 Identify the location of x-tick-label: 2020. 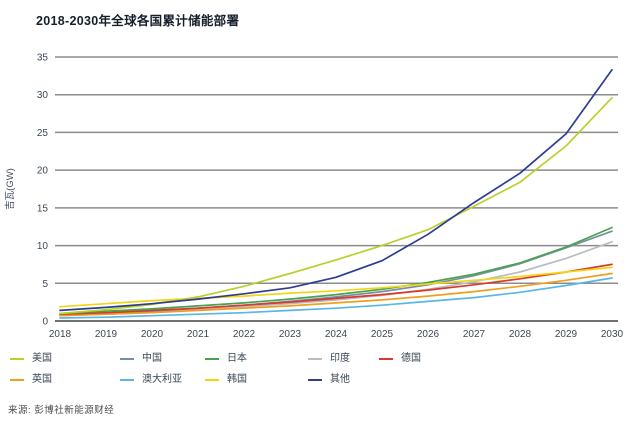
(152, 334).